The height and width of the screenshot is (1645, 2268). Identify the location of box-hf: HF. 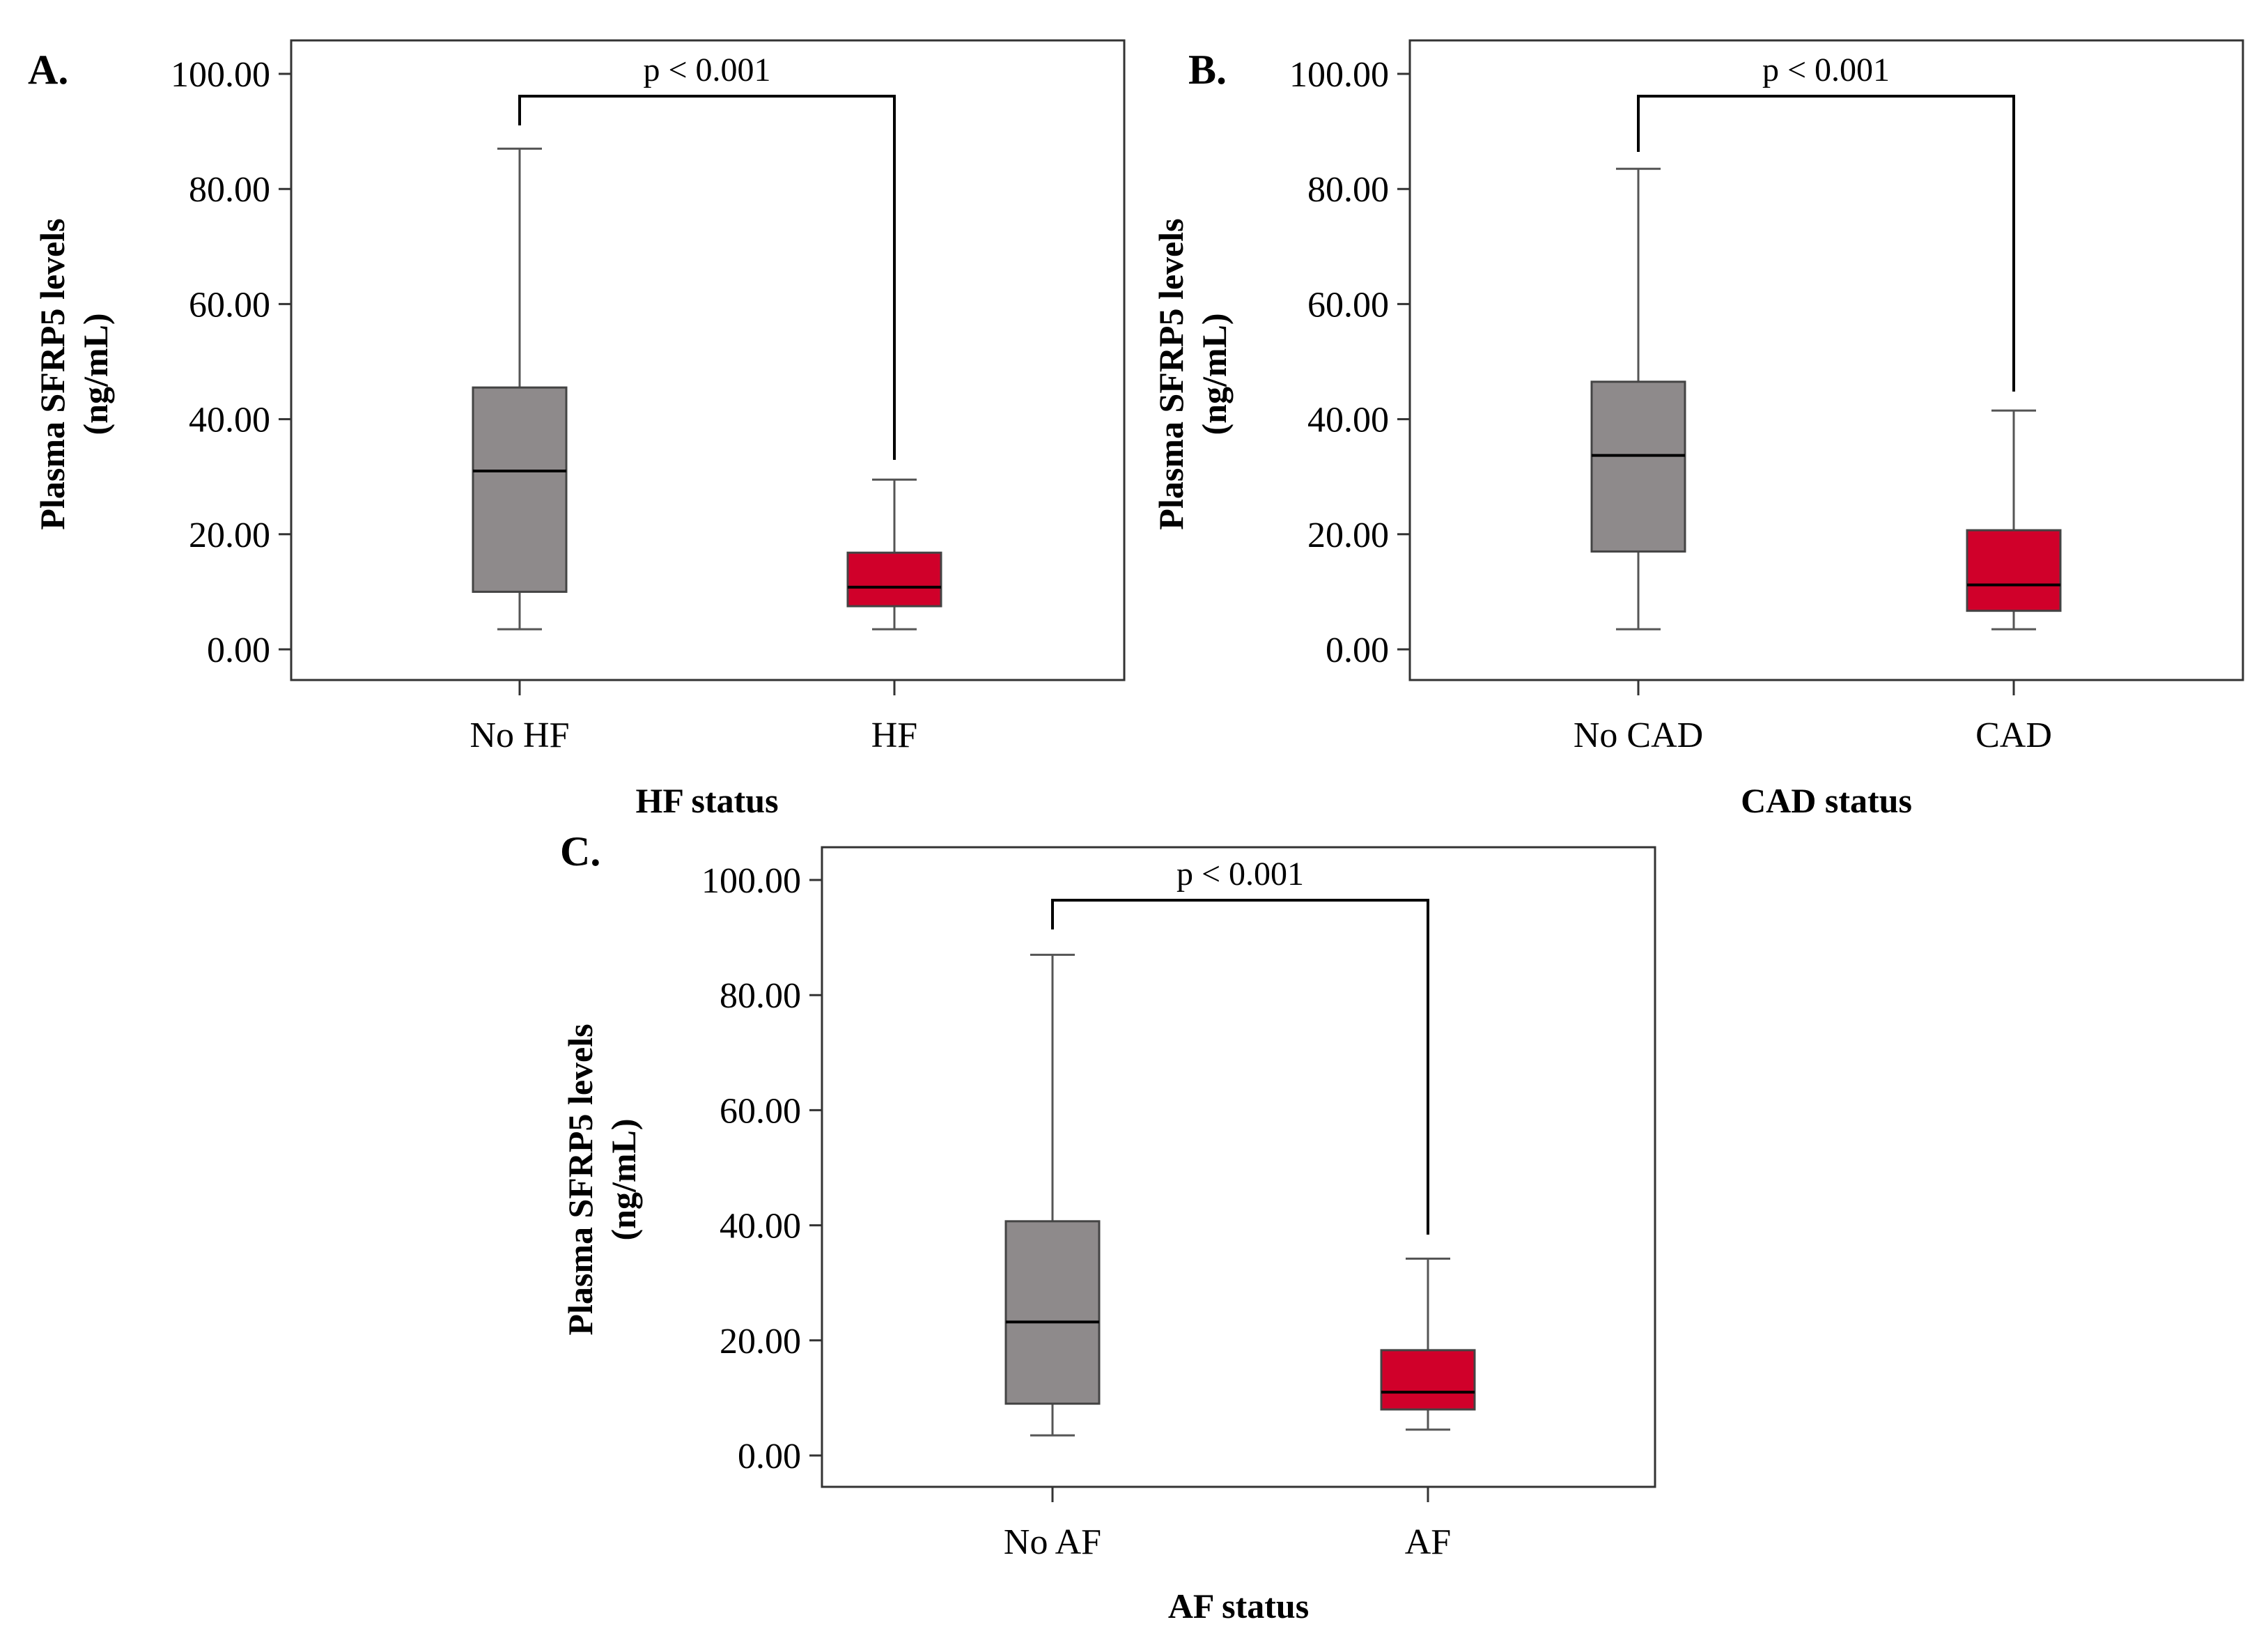
(894, 616).